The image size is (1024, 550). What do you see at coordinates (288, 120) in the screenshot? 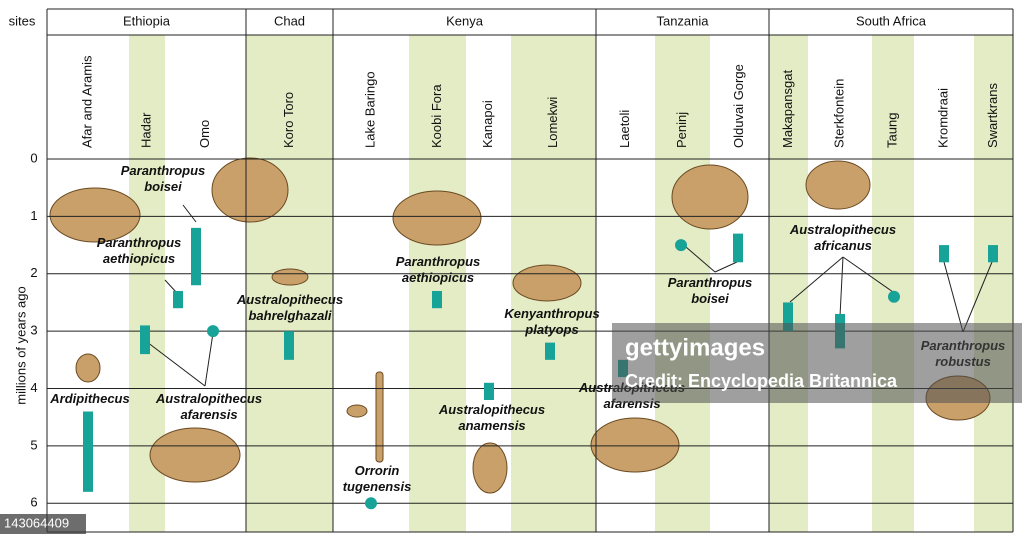
I see `site-label: Koro Toro` at bounding box center [288, 120].